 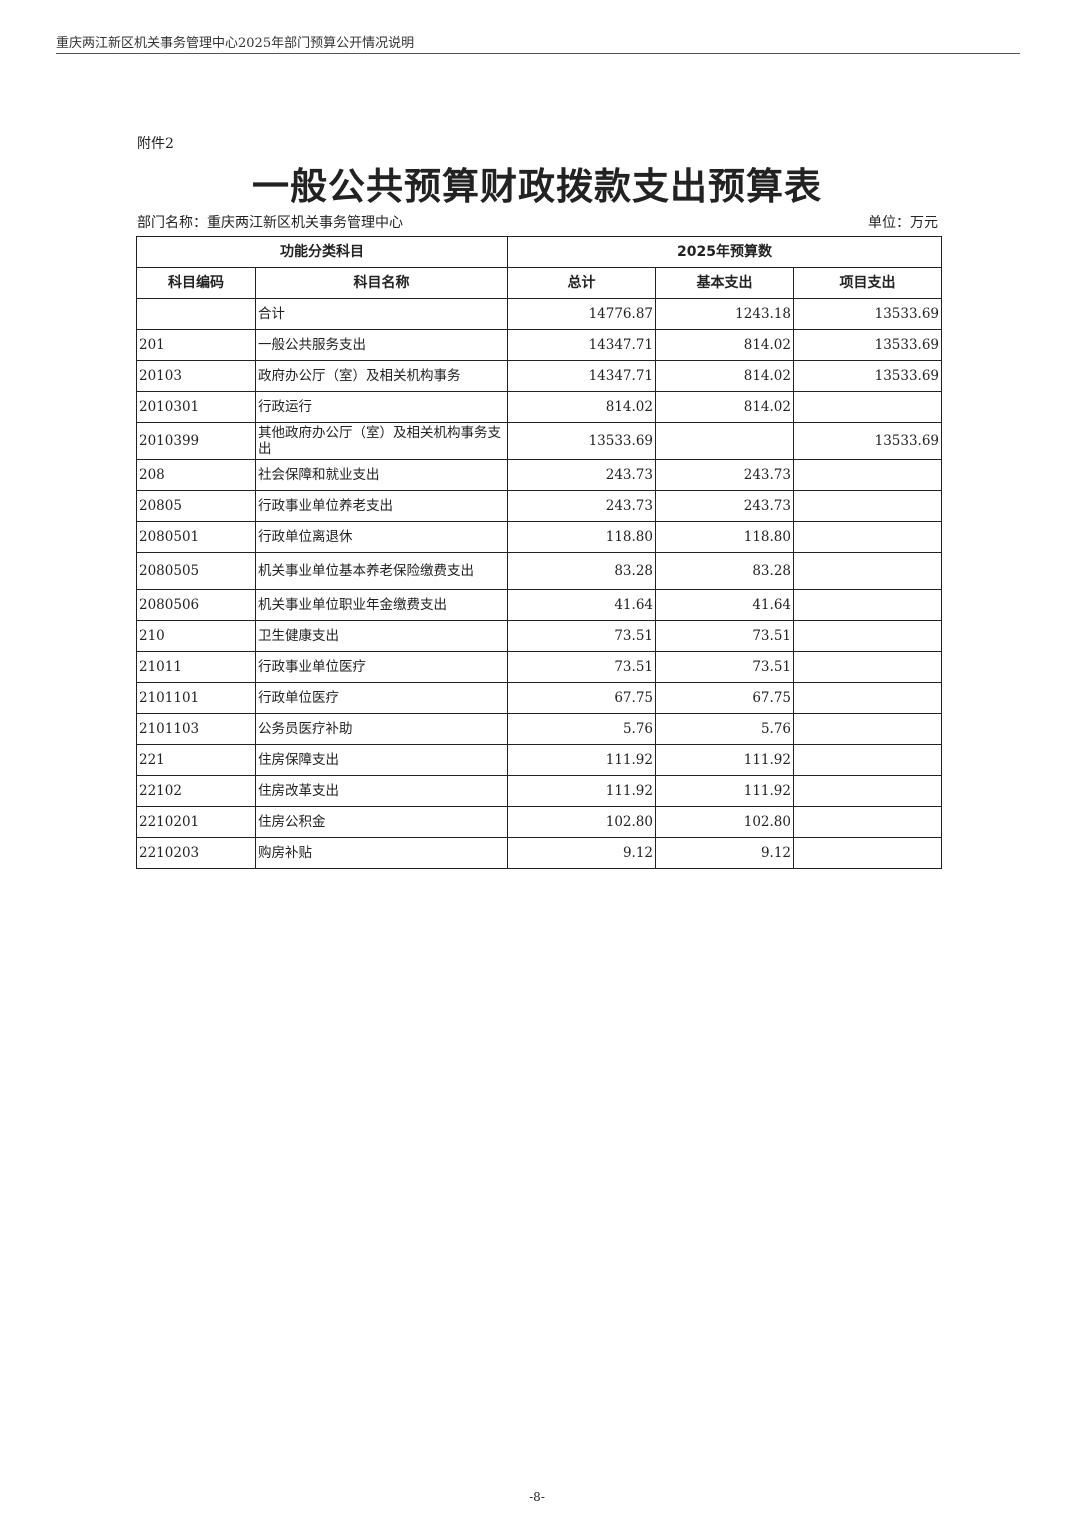 What do you see at coordinates (196, 729) in the screenshot?
I see `cell-code: 2101103` at bounding box center [196, 729].